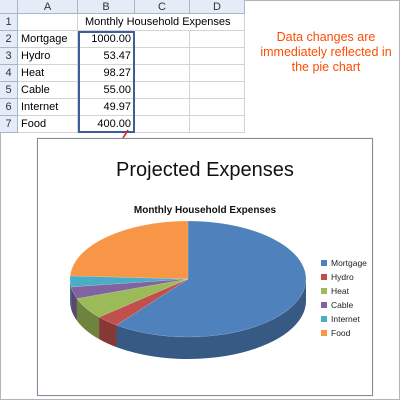 This screenshot has width=400, height=400. Describe the element at coordinates (217, 90) in the screenshot. I see `cell-d5` at that location.